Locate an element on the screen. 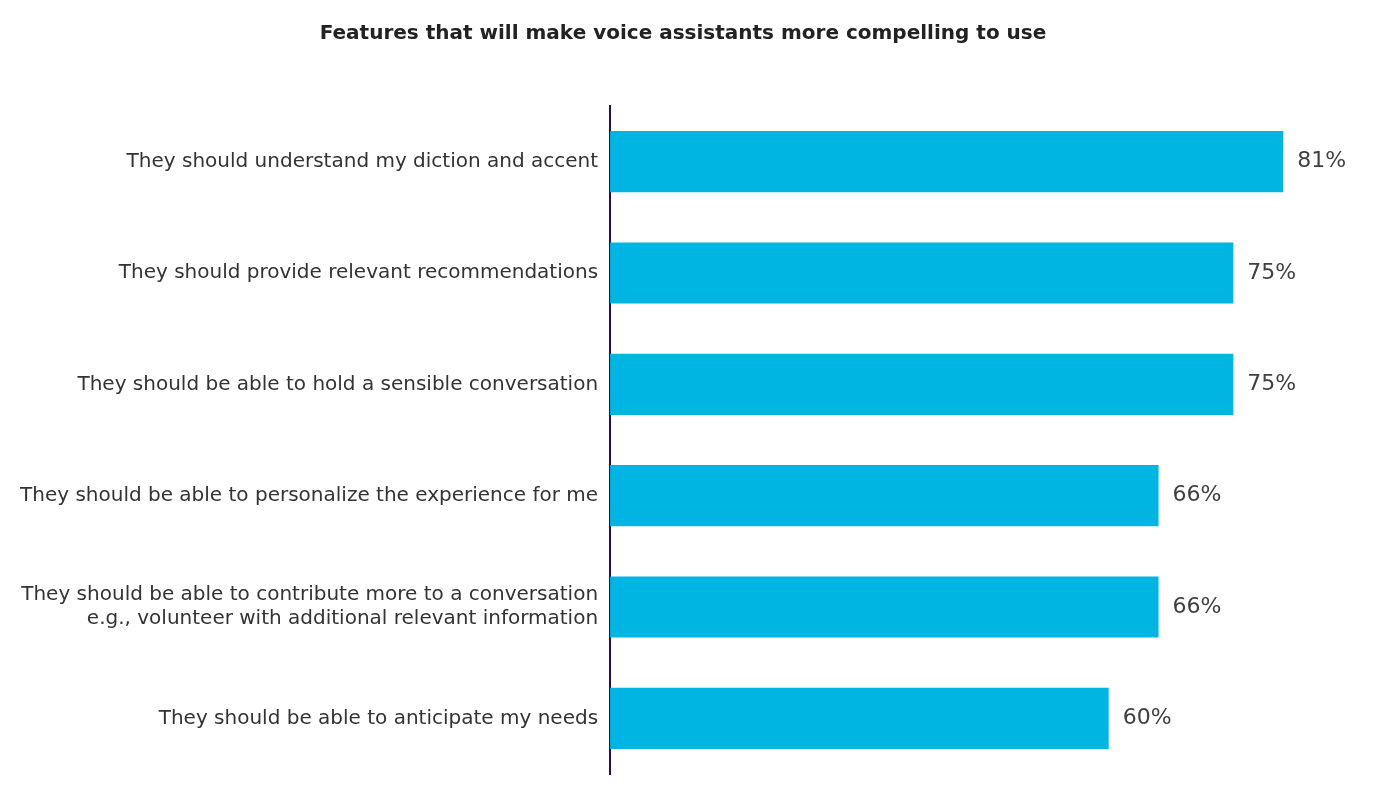 The height and width of the screenshot is (807, 1386). y-tick-label: They should be able to hold a sensible conversation is located at coordinates (337, 382).